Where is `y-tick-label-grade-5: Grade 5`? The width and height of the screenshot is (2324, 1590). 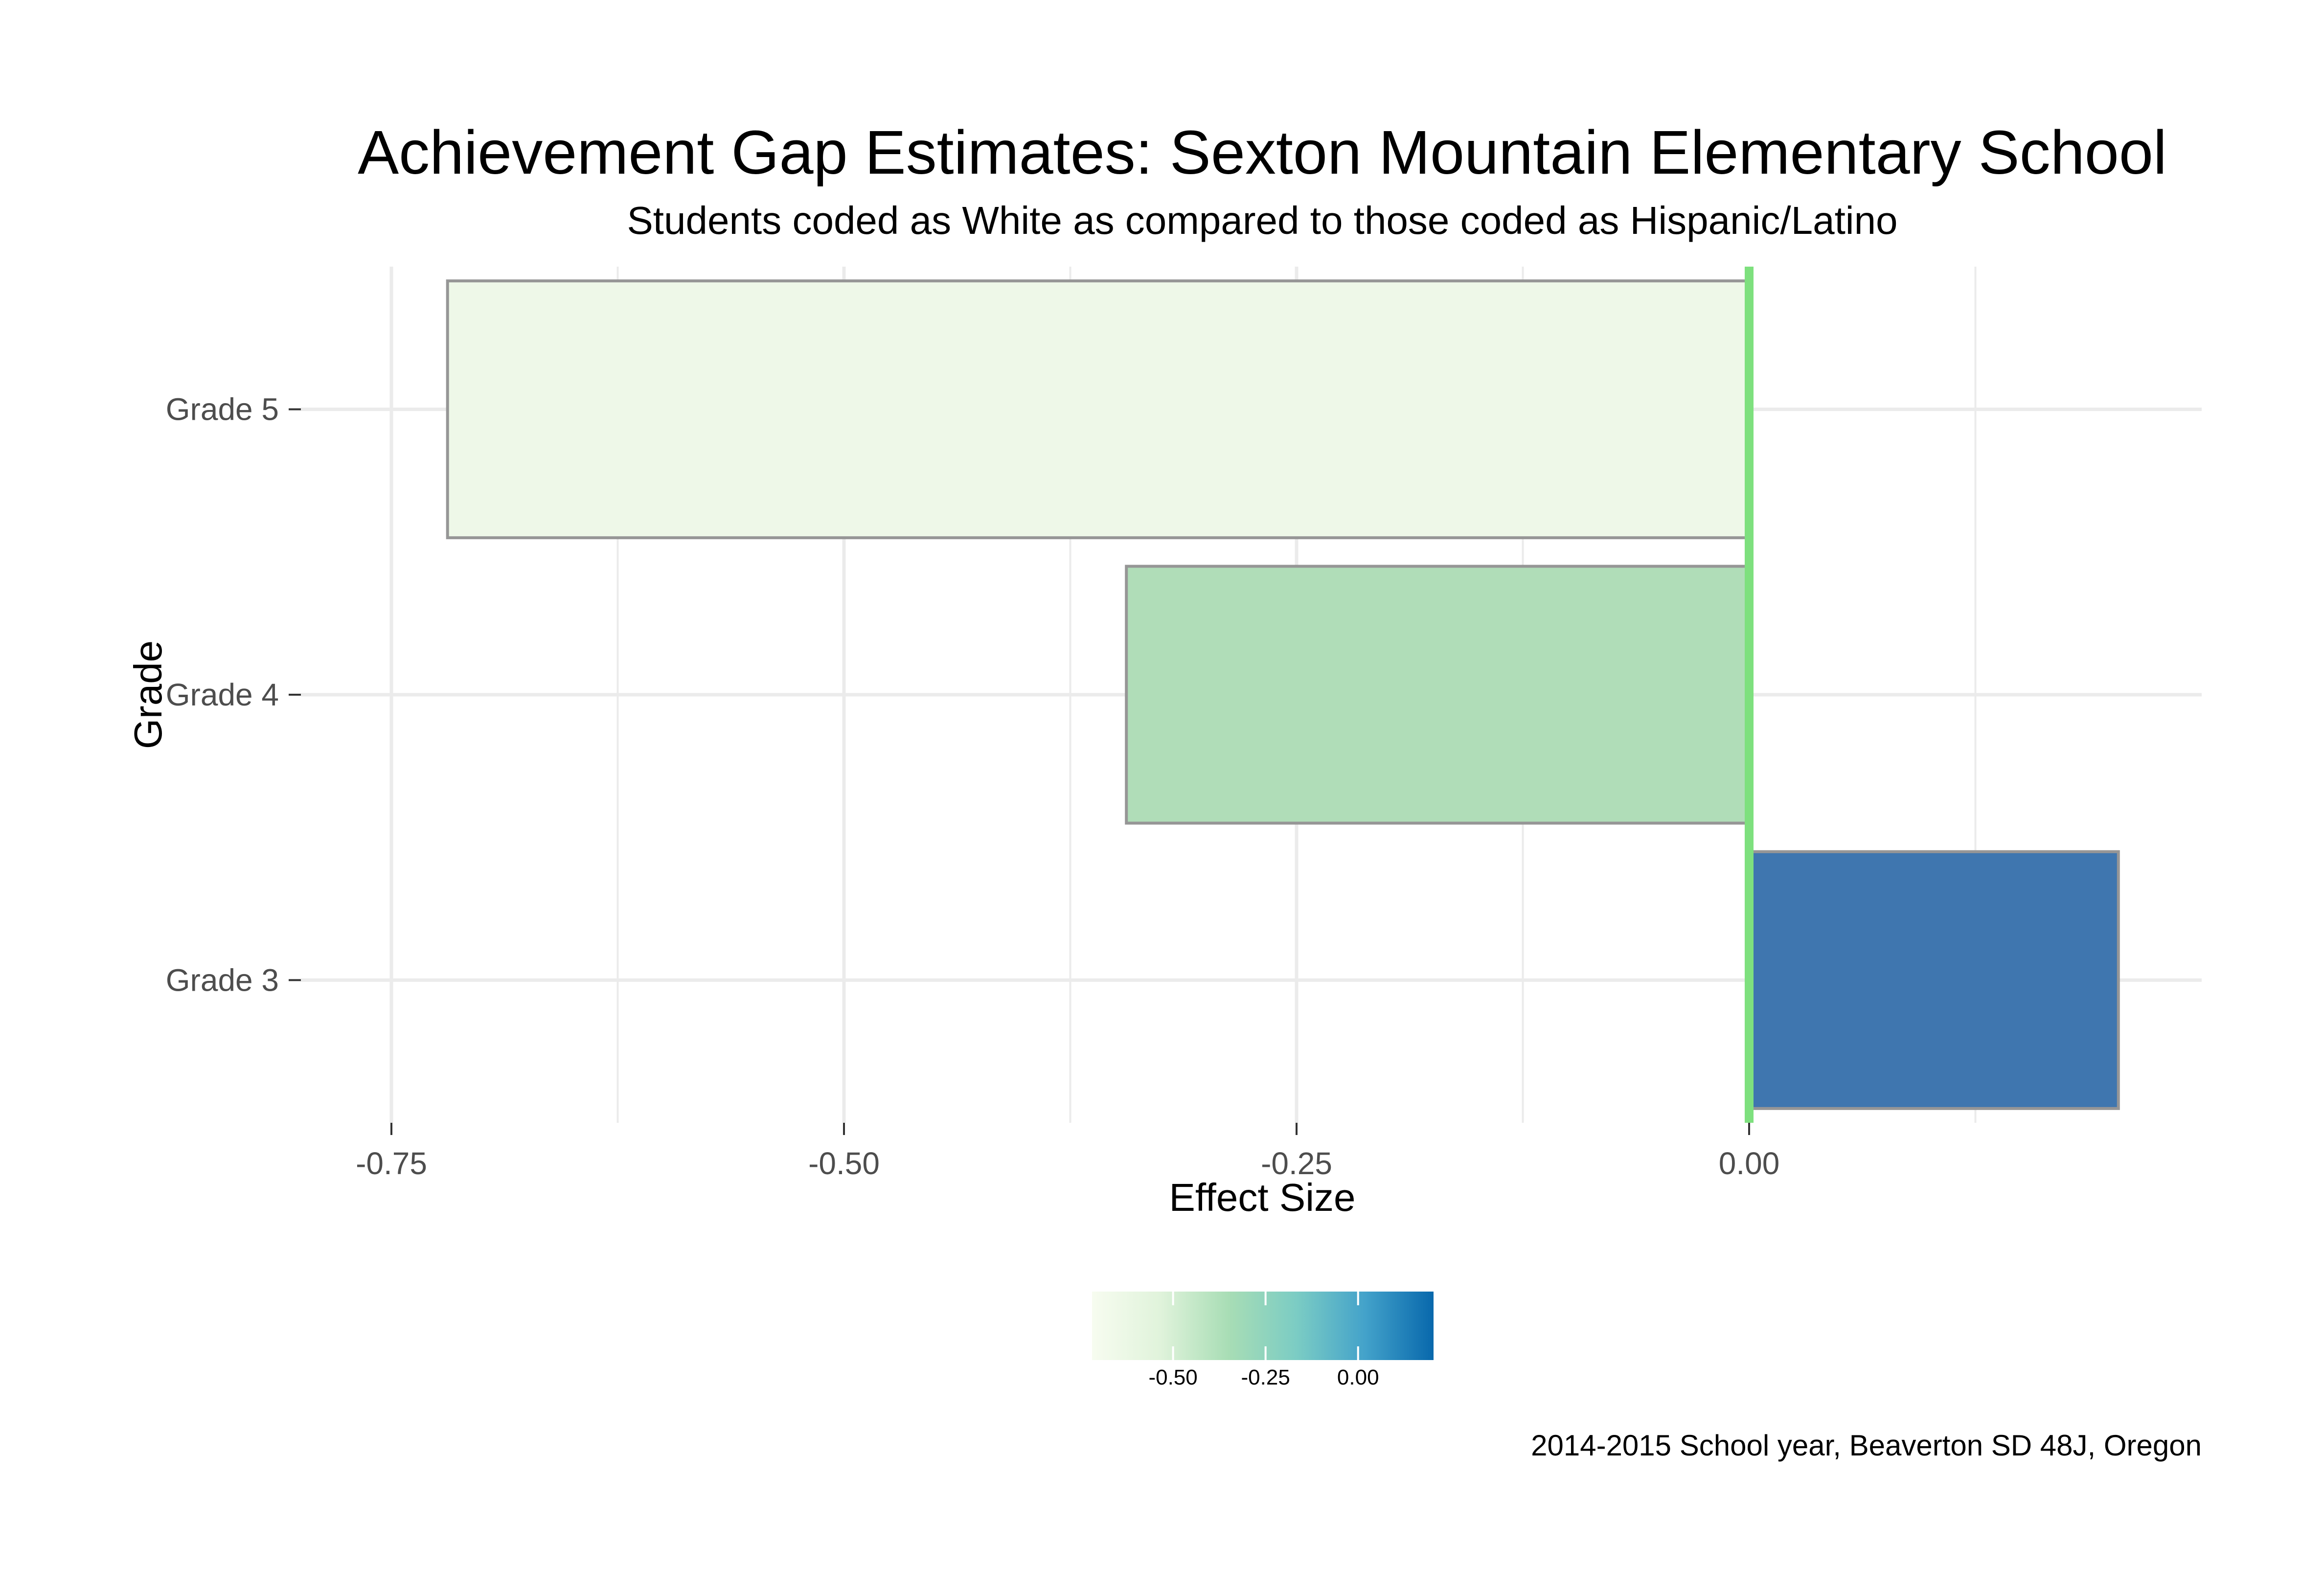 y-tick-label-grade-5: Grade 5 is located at coordinates (223, 410).